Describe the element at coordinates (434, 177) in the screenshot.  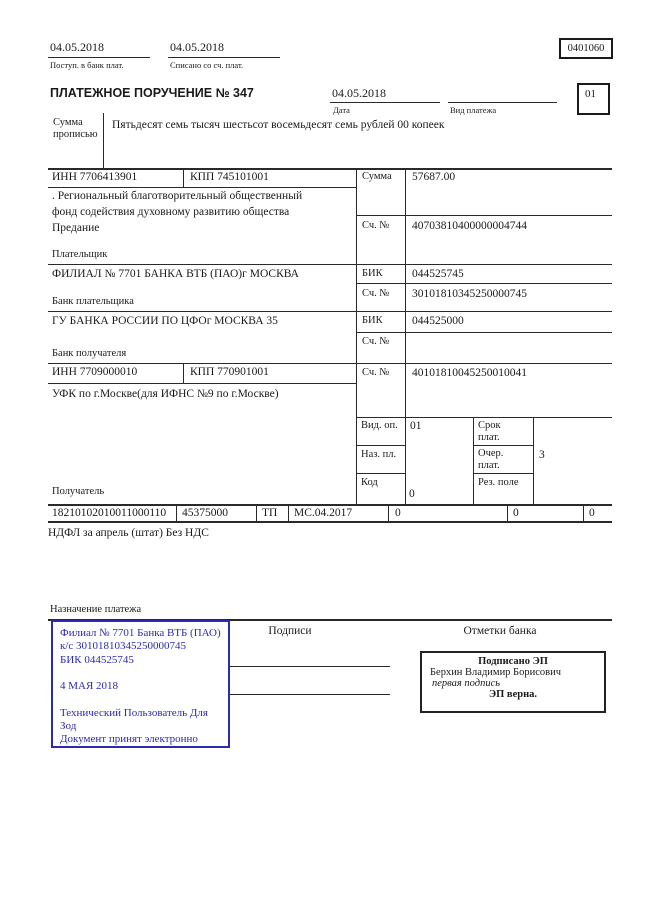
I see `amount-value: 57687.00` at that location.